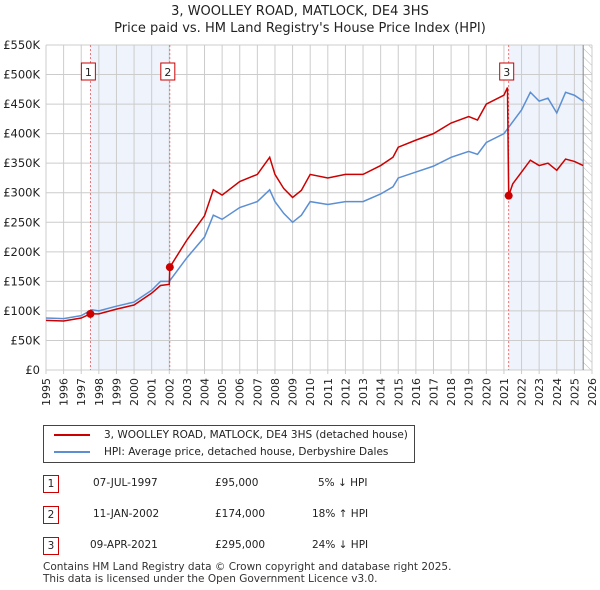  What do you see at coordinates (134, 392) in the screenshot?
I see `x-tick-label: 2000` at bounding box center [134, 392].